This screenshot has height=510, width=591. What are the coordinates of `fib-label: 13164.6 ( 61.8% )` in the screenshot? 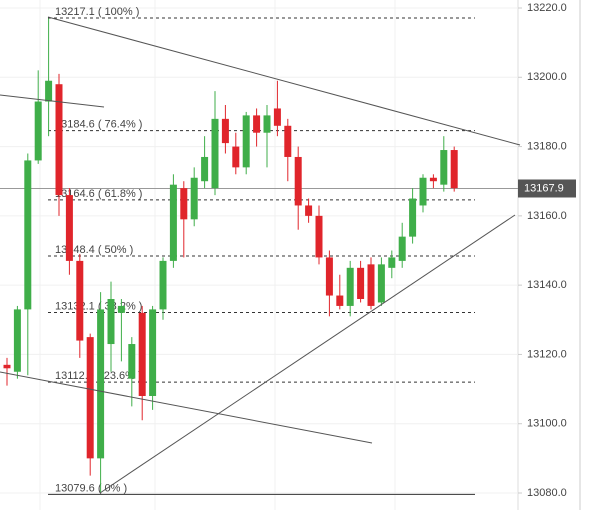 It's located at (98, 194).